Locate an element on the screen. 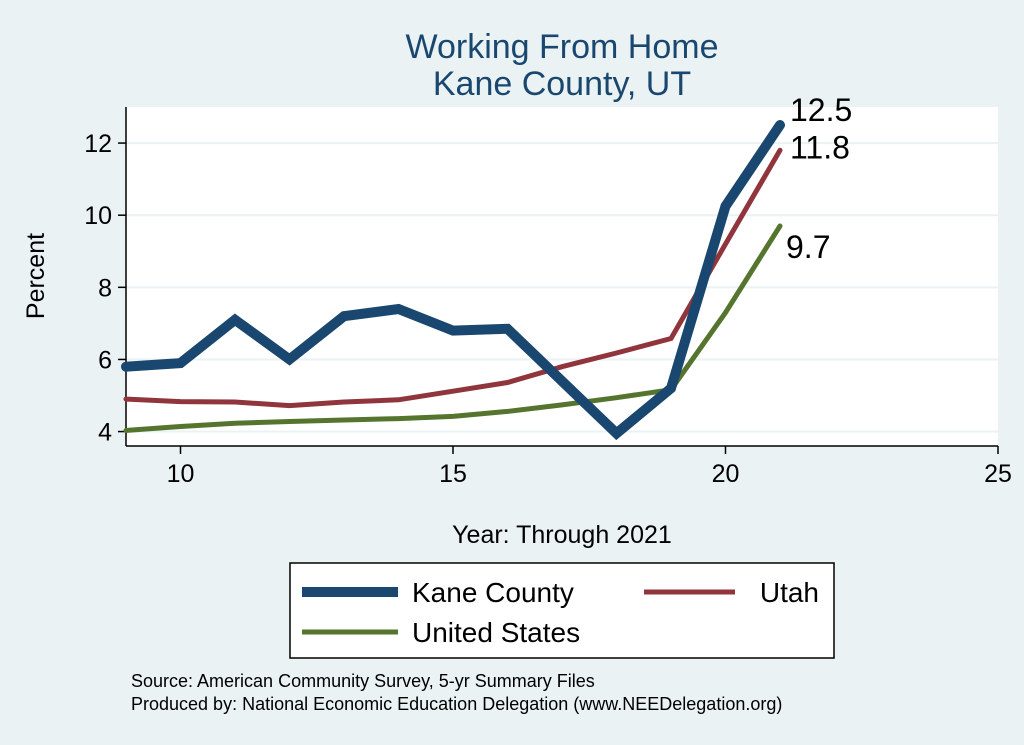  end-labels: 12.511.8 9.7 is located at coordinates (819, 178).